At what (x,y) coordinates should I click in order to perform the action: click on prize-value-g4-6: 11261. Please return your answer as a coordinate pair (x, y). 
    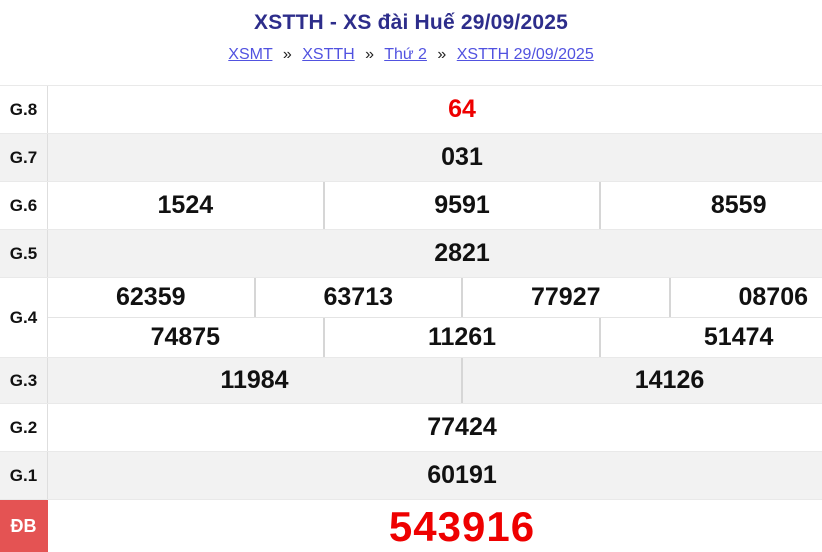
    Looking at the image, I should click on (461, 337).